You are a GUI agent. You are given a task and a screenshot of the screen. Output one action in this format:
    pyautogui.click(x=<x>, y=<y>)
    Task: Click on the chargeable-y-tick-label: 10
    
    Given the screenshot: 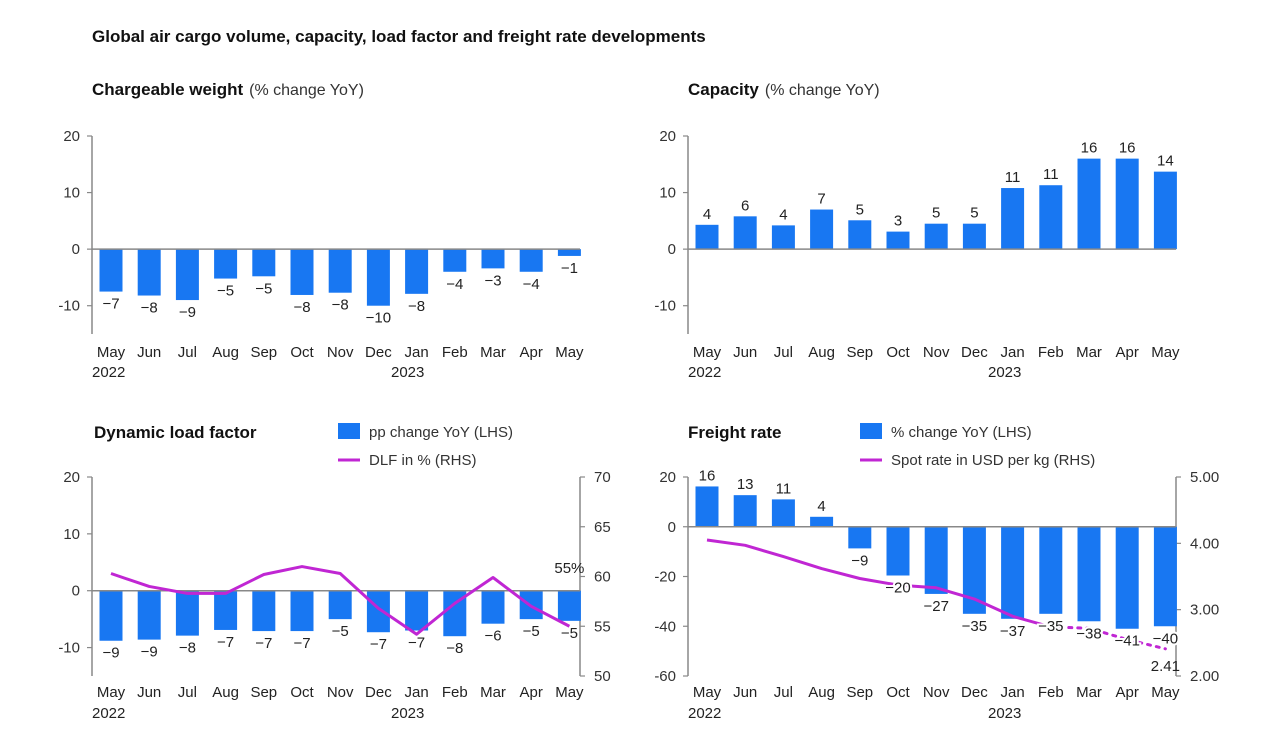 What is the action you would take?
    pyautogui.click(x=71, y=193)
    